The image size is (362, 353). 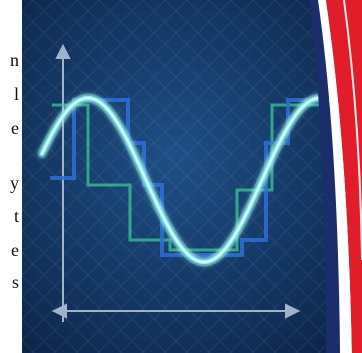 What do you see at coordinates (293, 311) in the screenshot?
I see `x-axis-right-arrowhead` at bounding box center [293, 311].